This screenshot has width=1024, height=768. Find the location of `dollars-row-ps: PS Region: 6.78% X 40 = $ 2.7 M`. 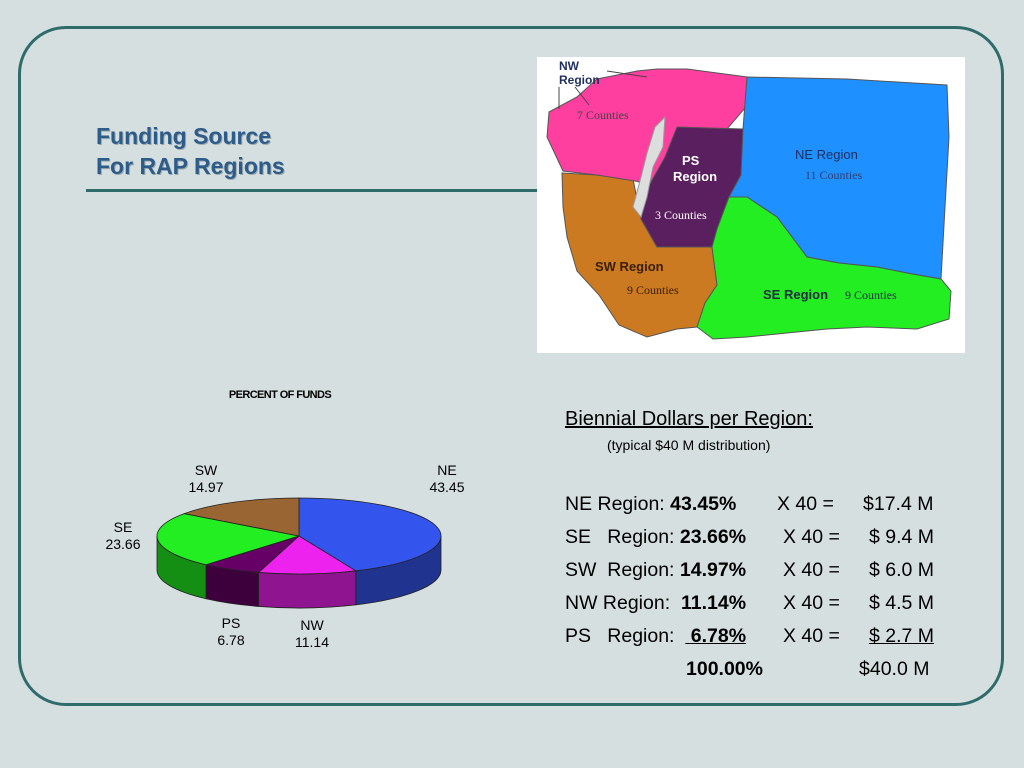

dollars-row-ps: PS Region: 6.78% X 40 = $ 2.7 M is located at coordinates (760, 636).